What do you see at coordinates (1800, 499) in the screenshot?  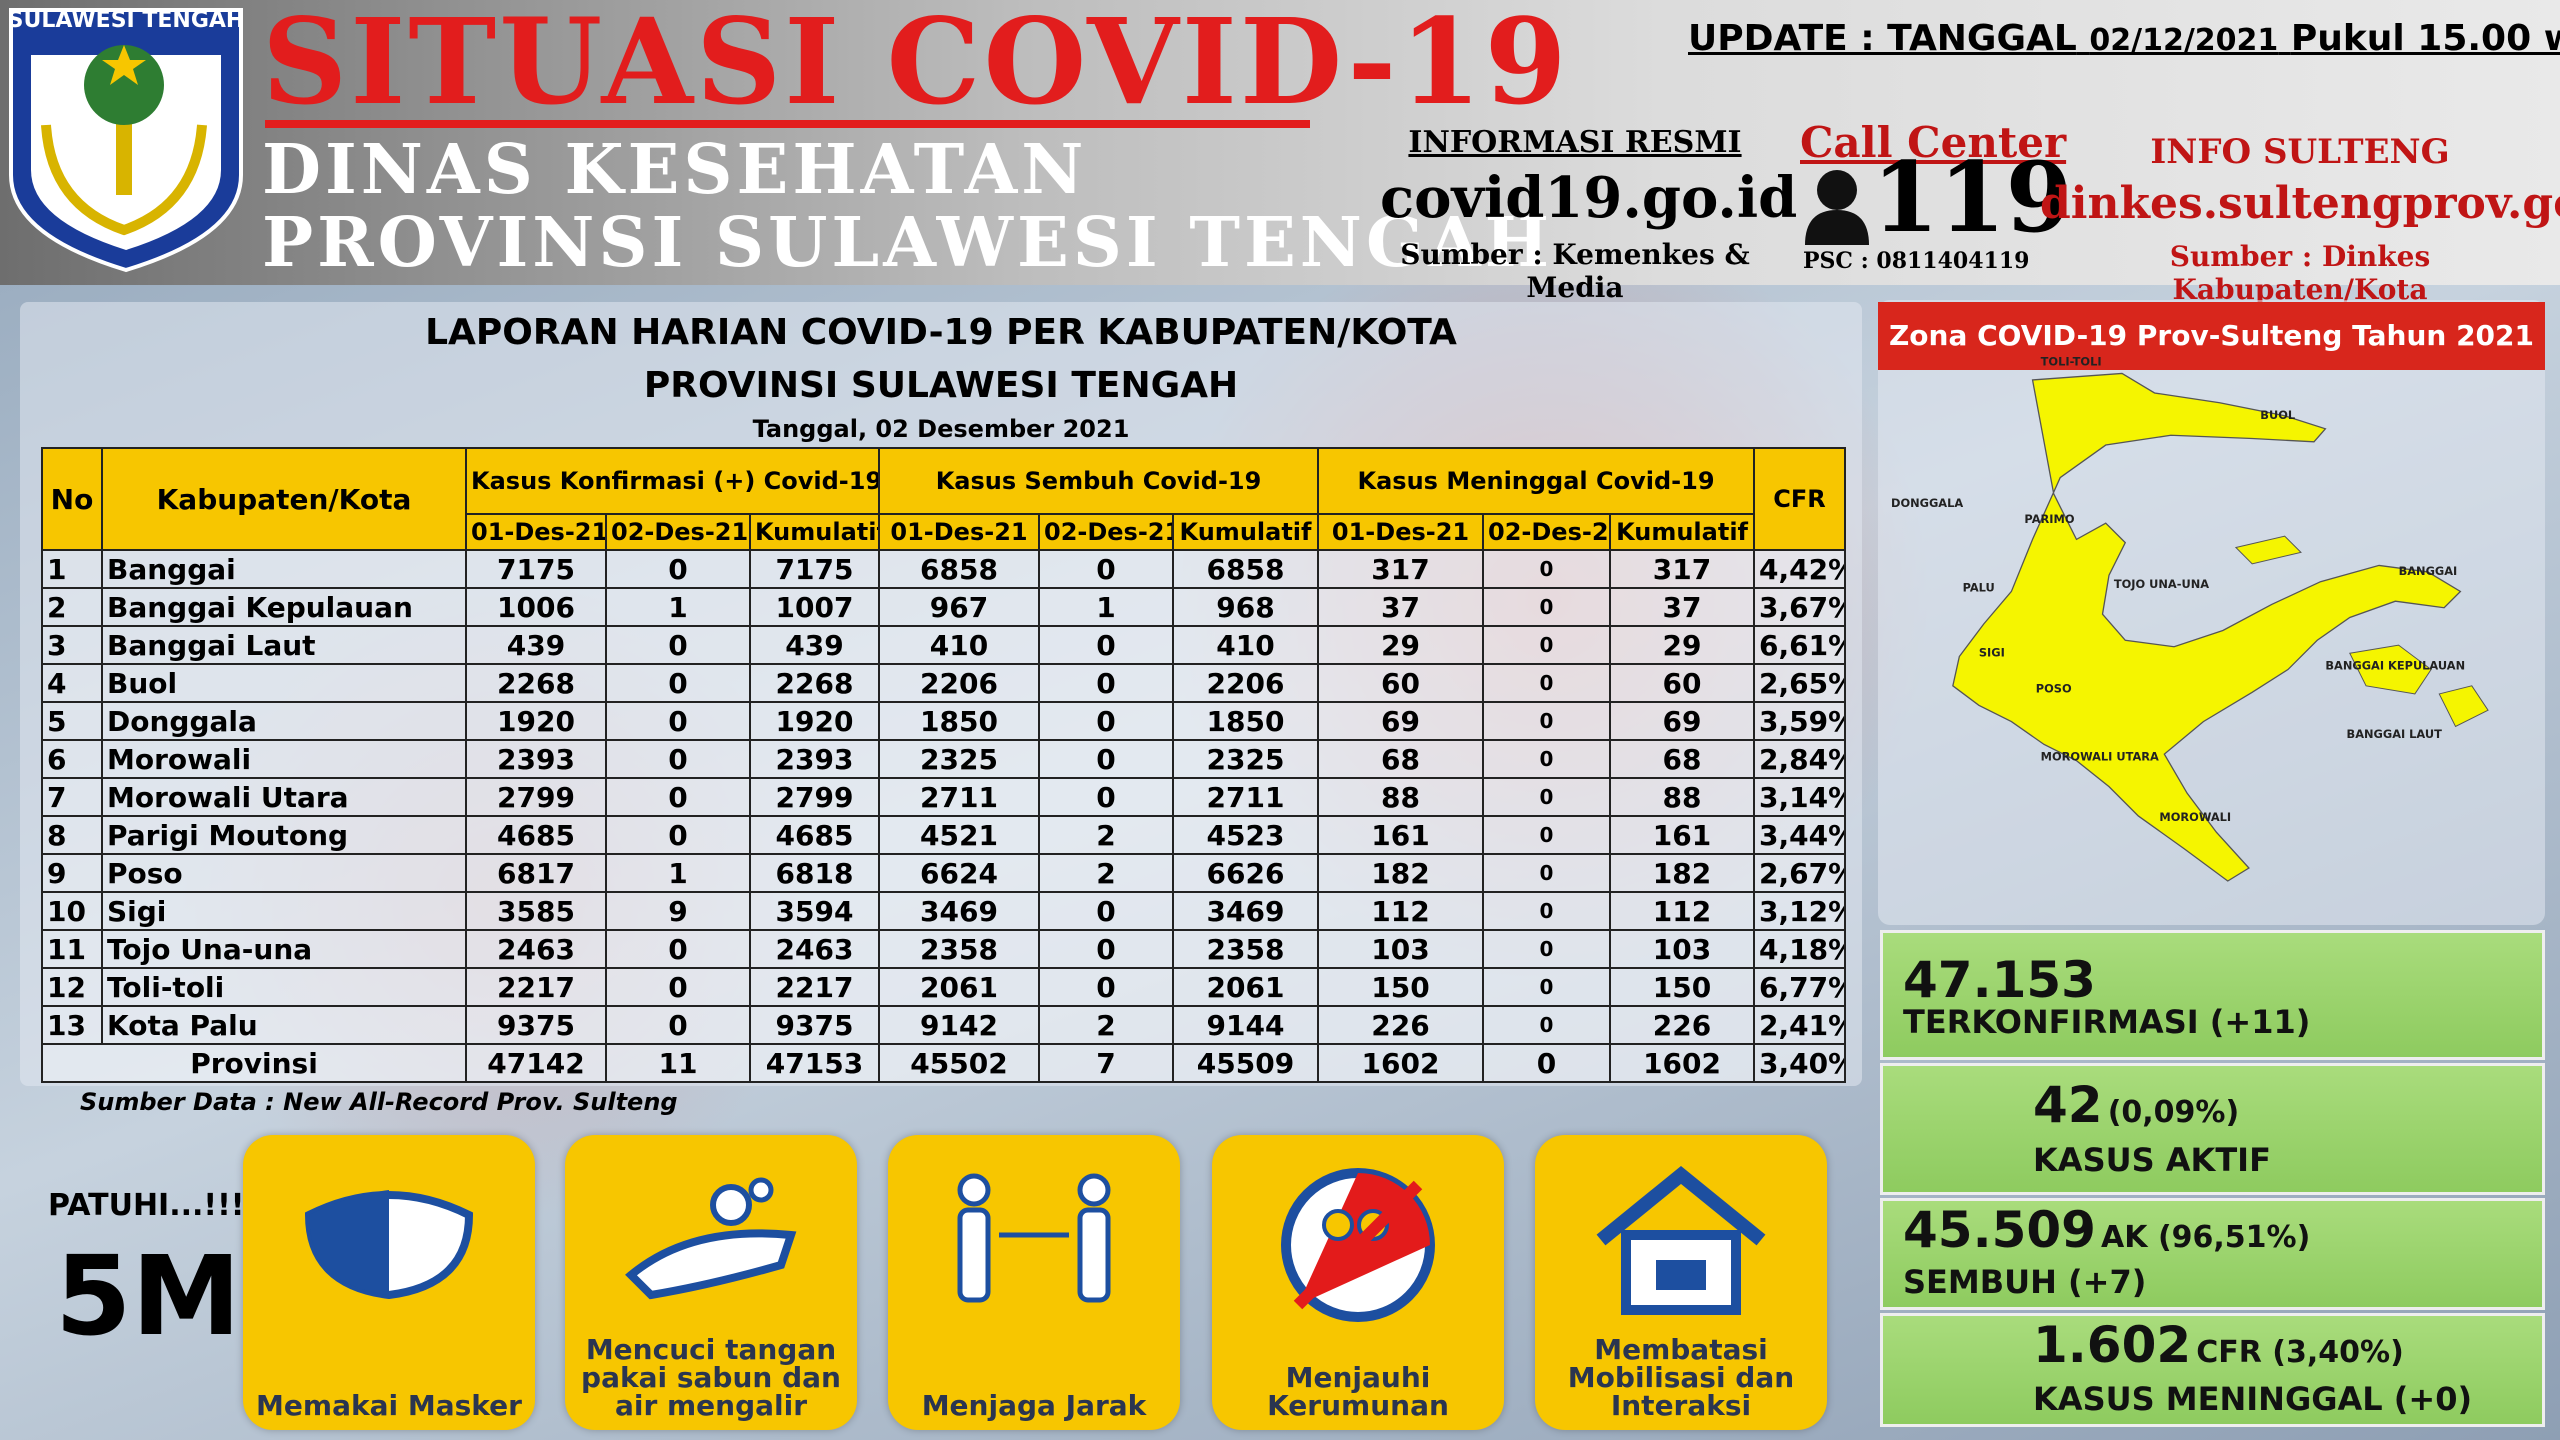 I see `header-cell: CFR` at bounding box center [1800, 499].